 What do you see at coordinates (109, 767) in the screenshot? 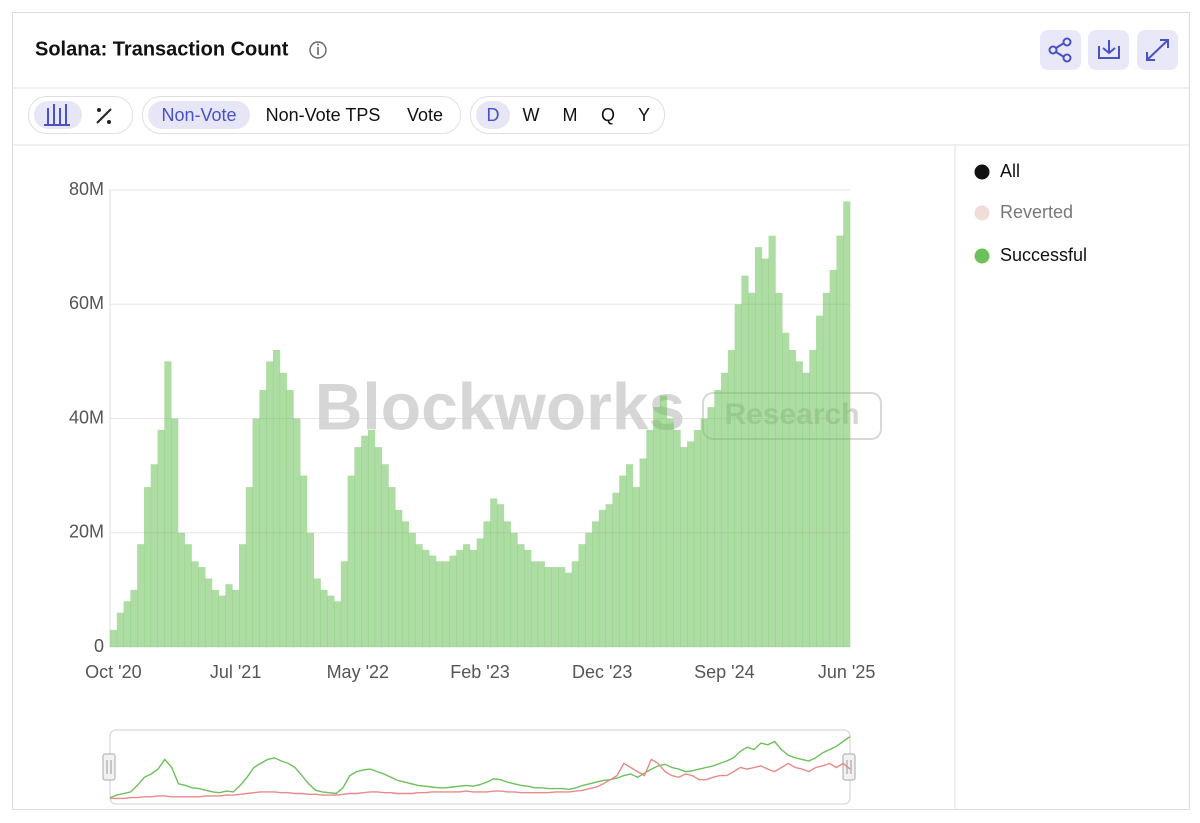
I see `navigator-handle-left` at bounding box center [109, 767].